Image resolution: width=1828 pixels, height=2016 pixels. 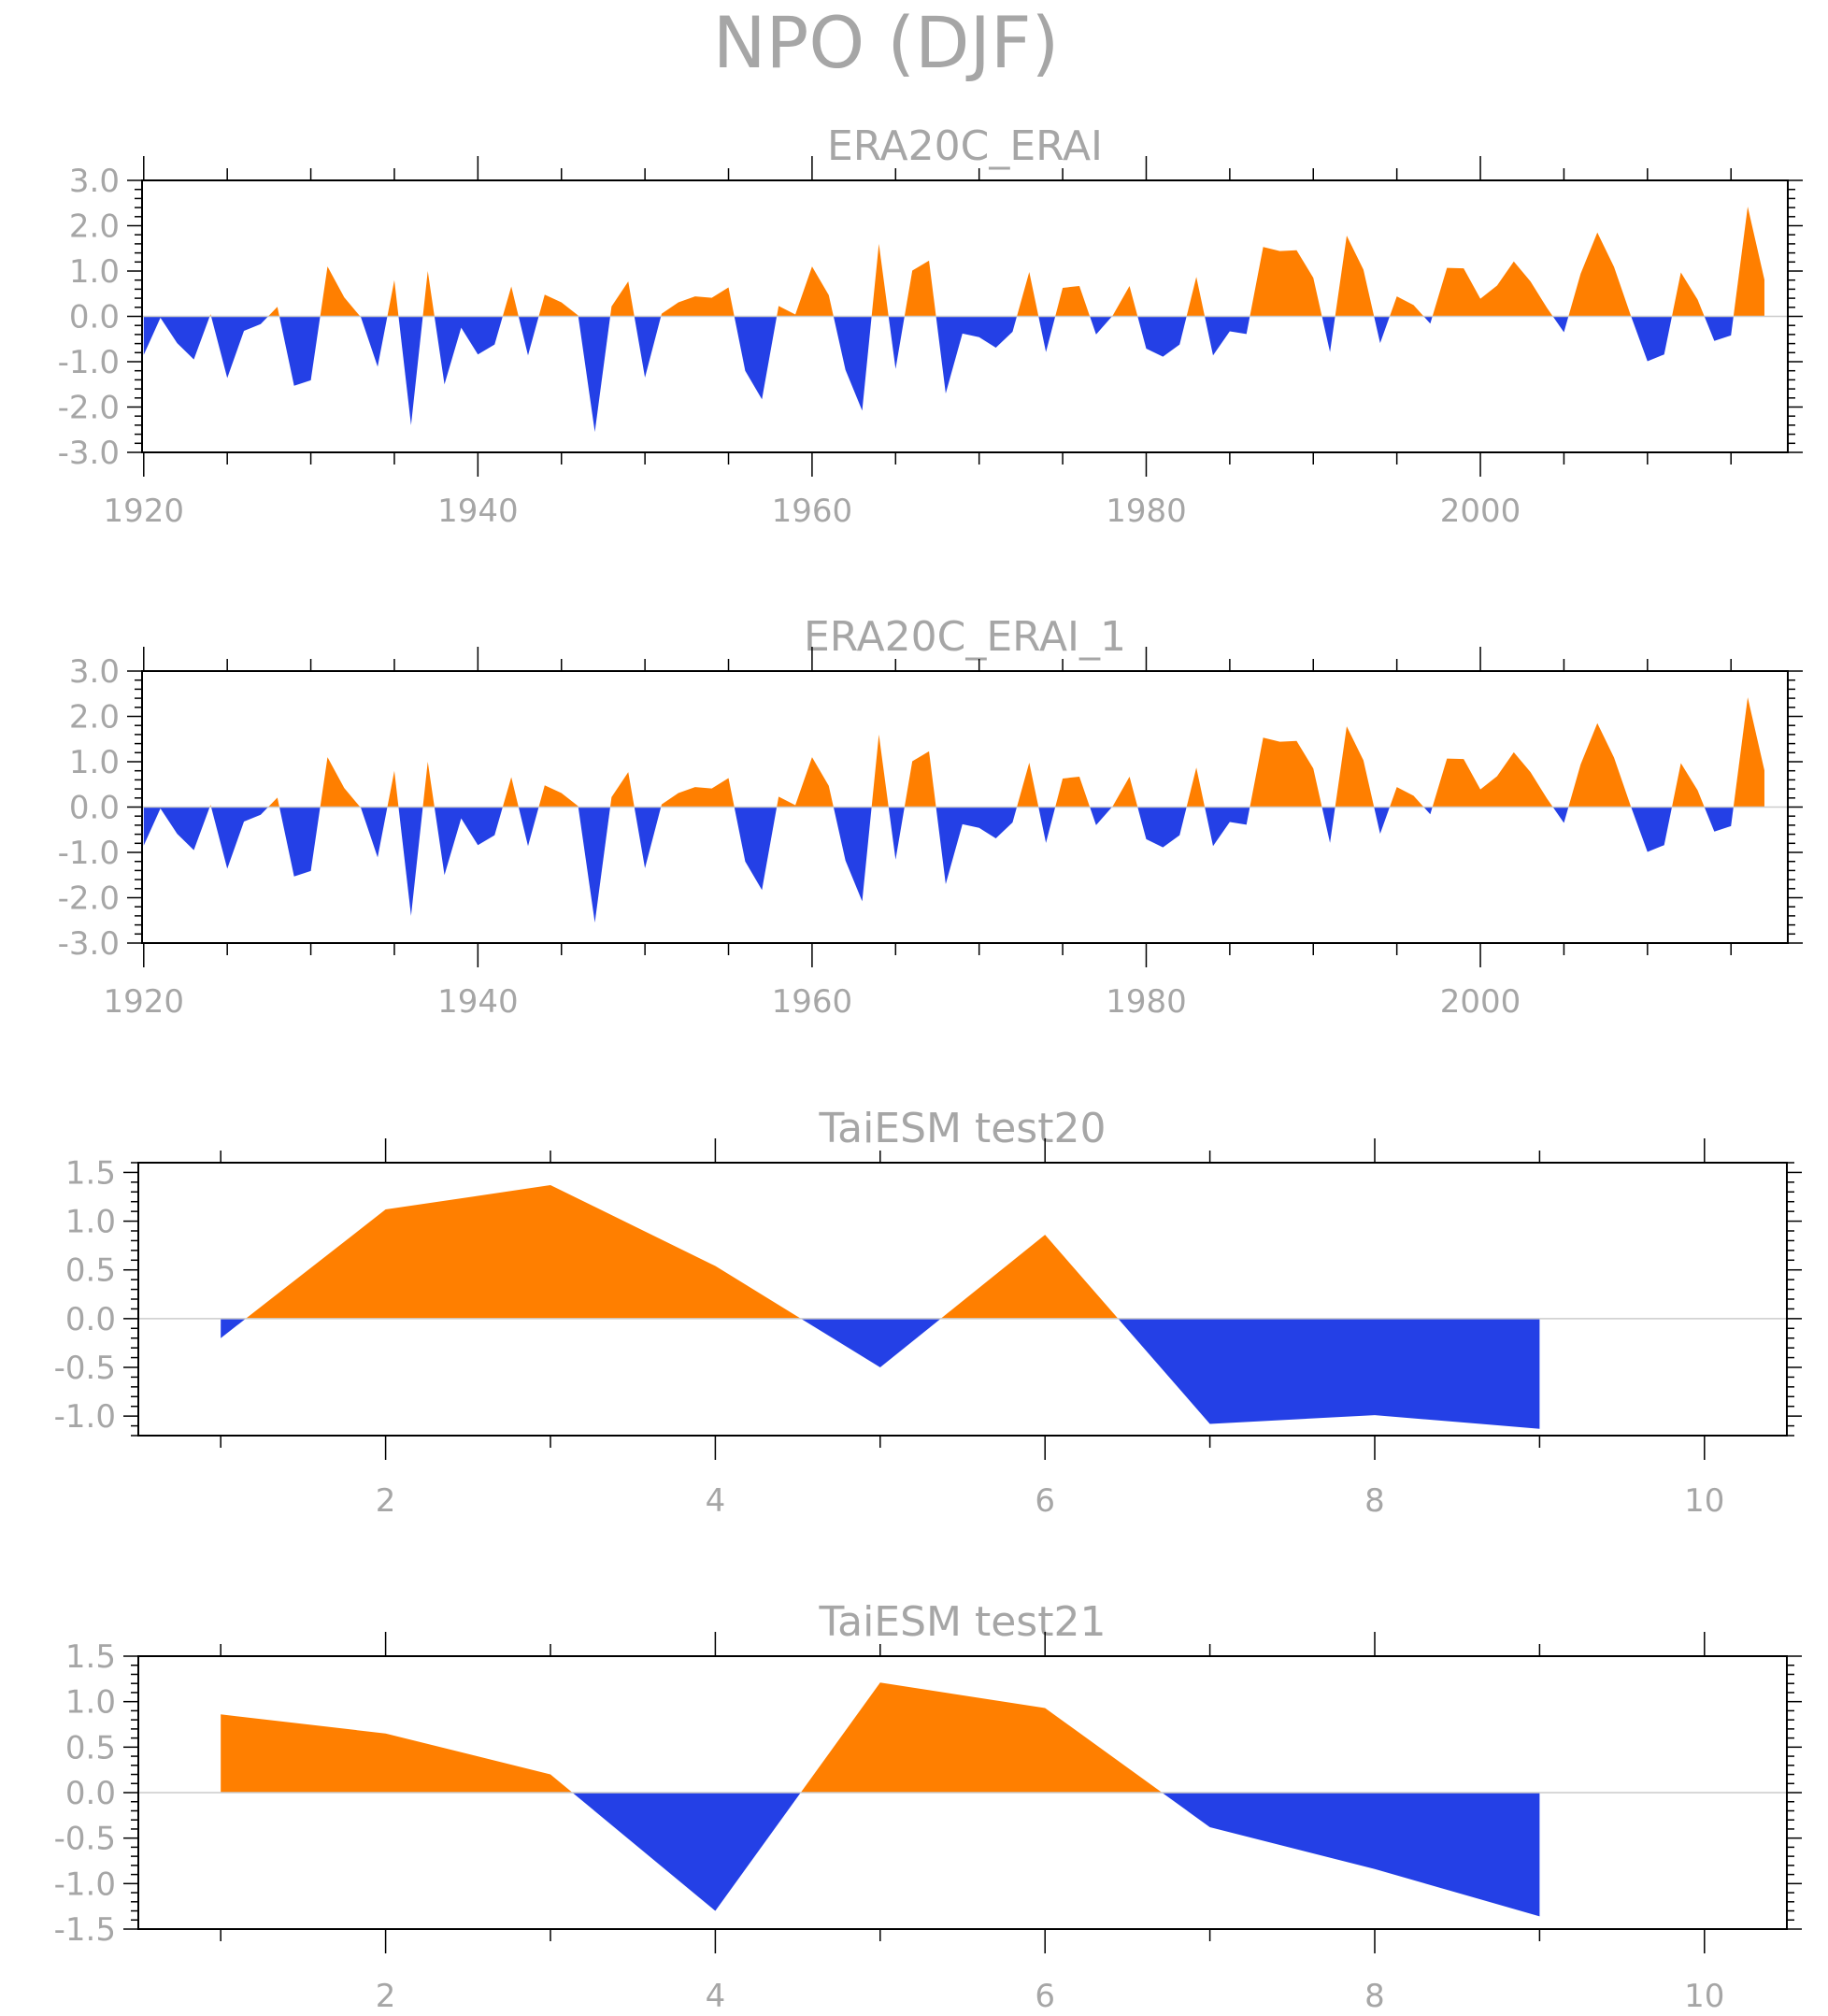 What do you see at coordinates (965, 146) in the screenshot?
I see `panel-title: ERA20C_ERAI` at bounding box center [965, 146].